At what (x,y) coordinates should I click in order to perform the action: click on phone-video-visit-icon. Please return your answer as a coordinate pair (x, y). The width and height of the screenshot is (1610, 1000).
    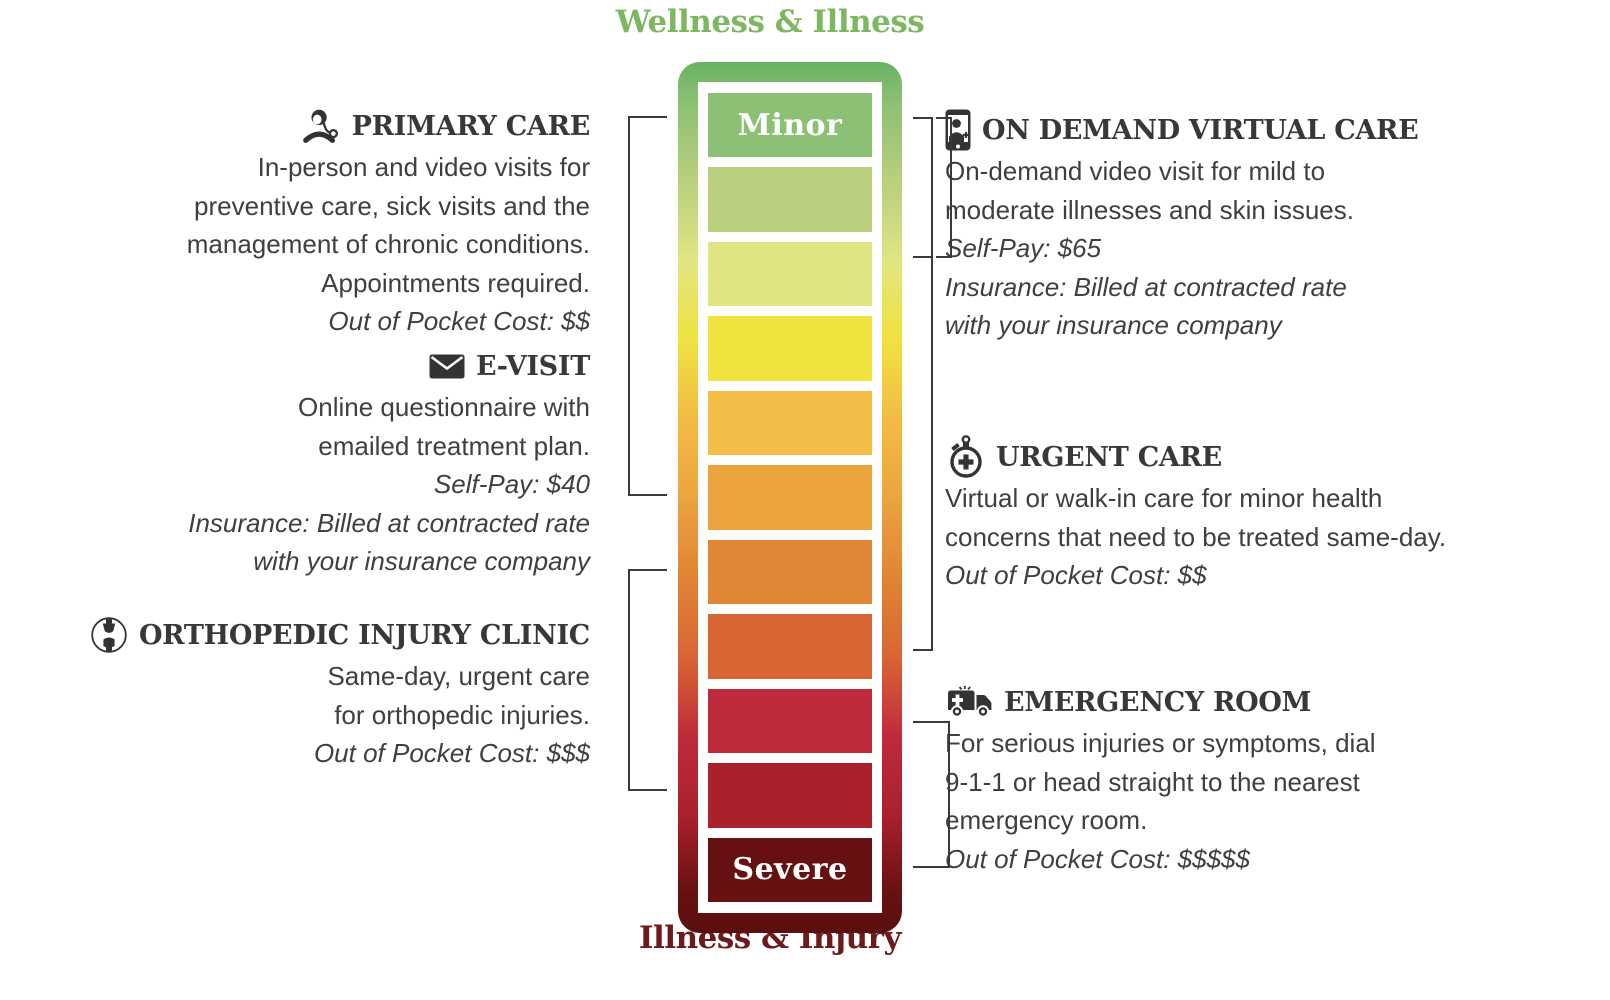
    Looking at the image, I should click on (958, 130).